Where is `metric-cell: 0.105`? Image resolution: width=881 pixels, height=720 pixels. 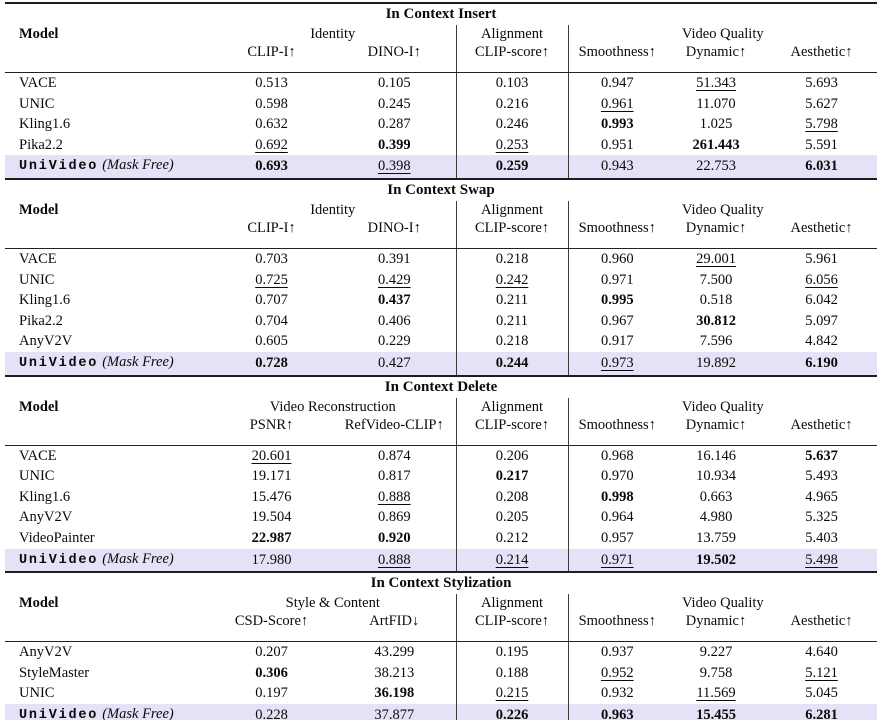
metric-cell: 0.105 is located at coordinates (394, 83).